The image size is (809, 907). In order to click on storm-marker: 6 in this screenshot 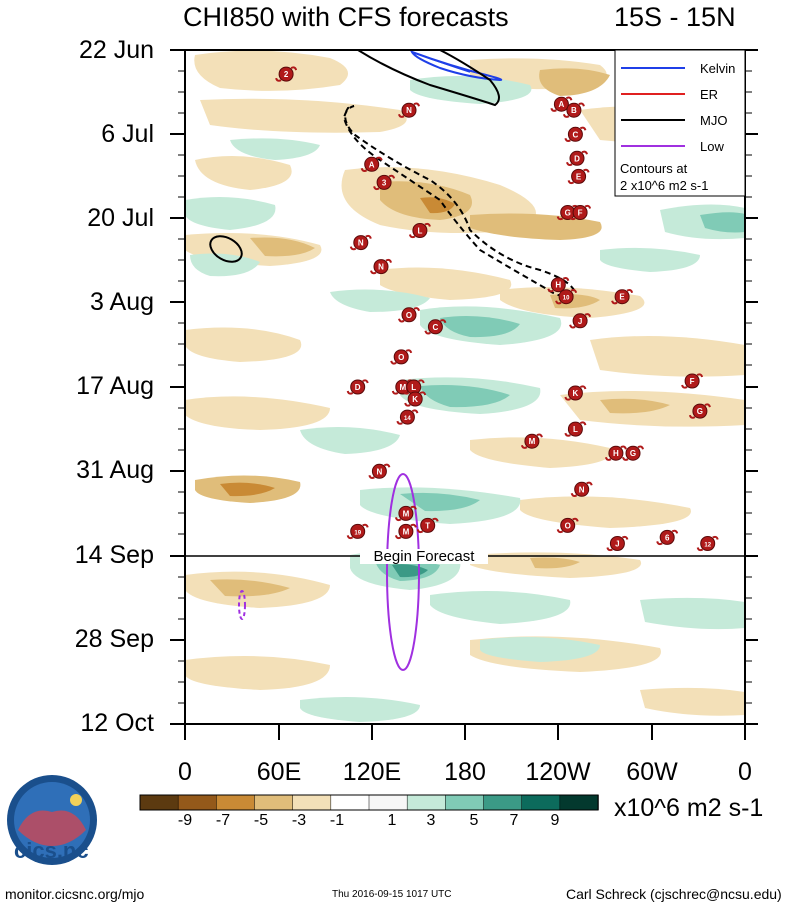, I will do `click(667, 537)`.